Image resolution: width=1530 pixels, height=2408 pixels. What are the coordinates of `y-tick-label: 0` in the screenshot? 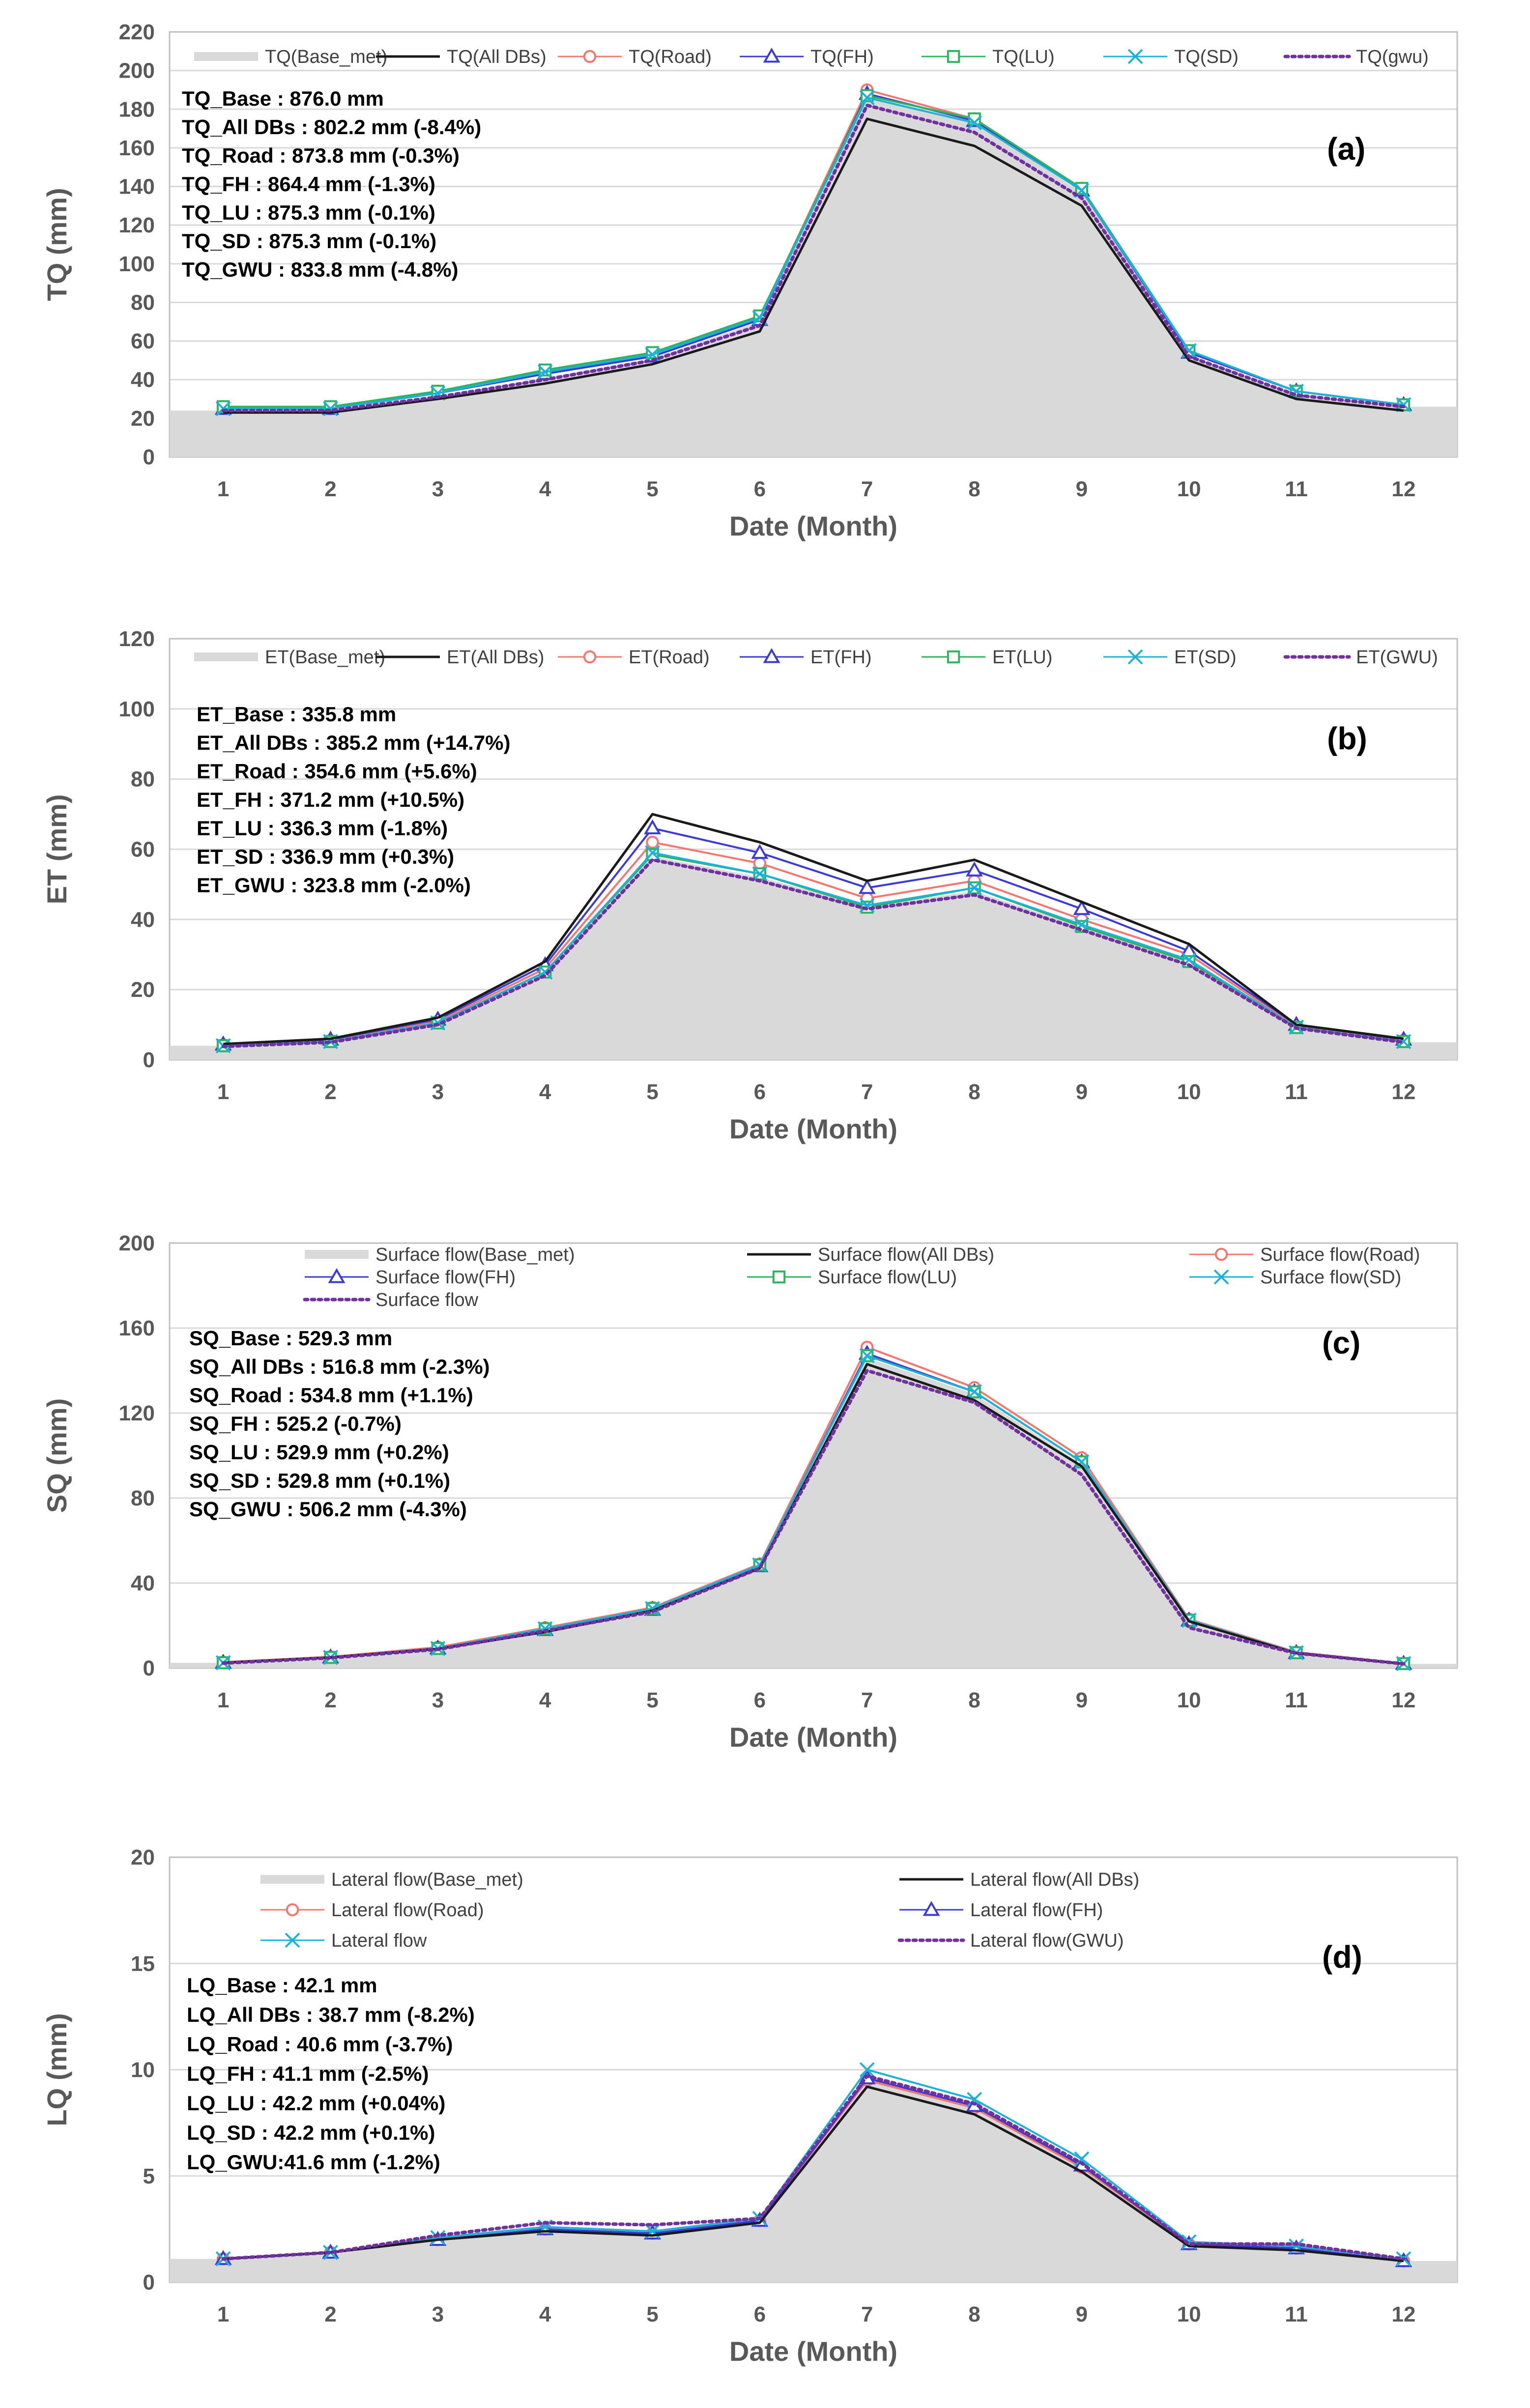 It's located at (149, 457).